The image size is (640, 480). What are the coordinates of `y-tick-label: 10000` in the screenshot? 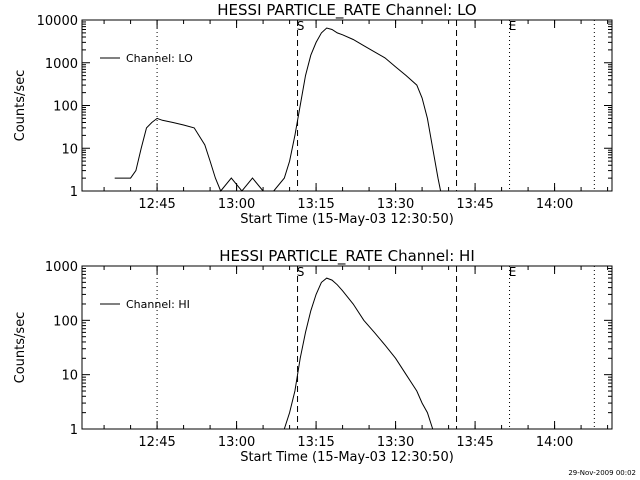 It's located at (57, 21).